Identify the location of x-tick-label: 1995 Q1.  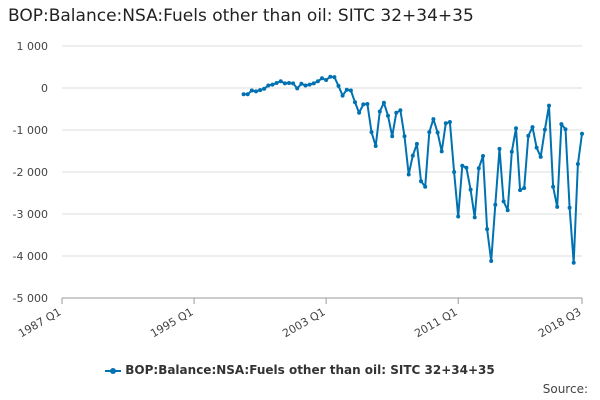
(171, 322).